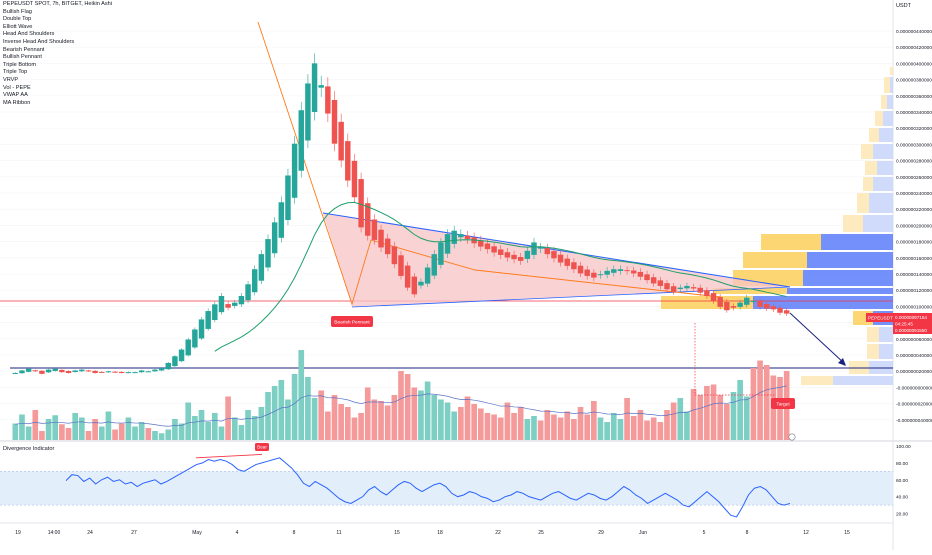  I want to click on price-tick-label: 0.0000003600000, so click(914, 97).